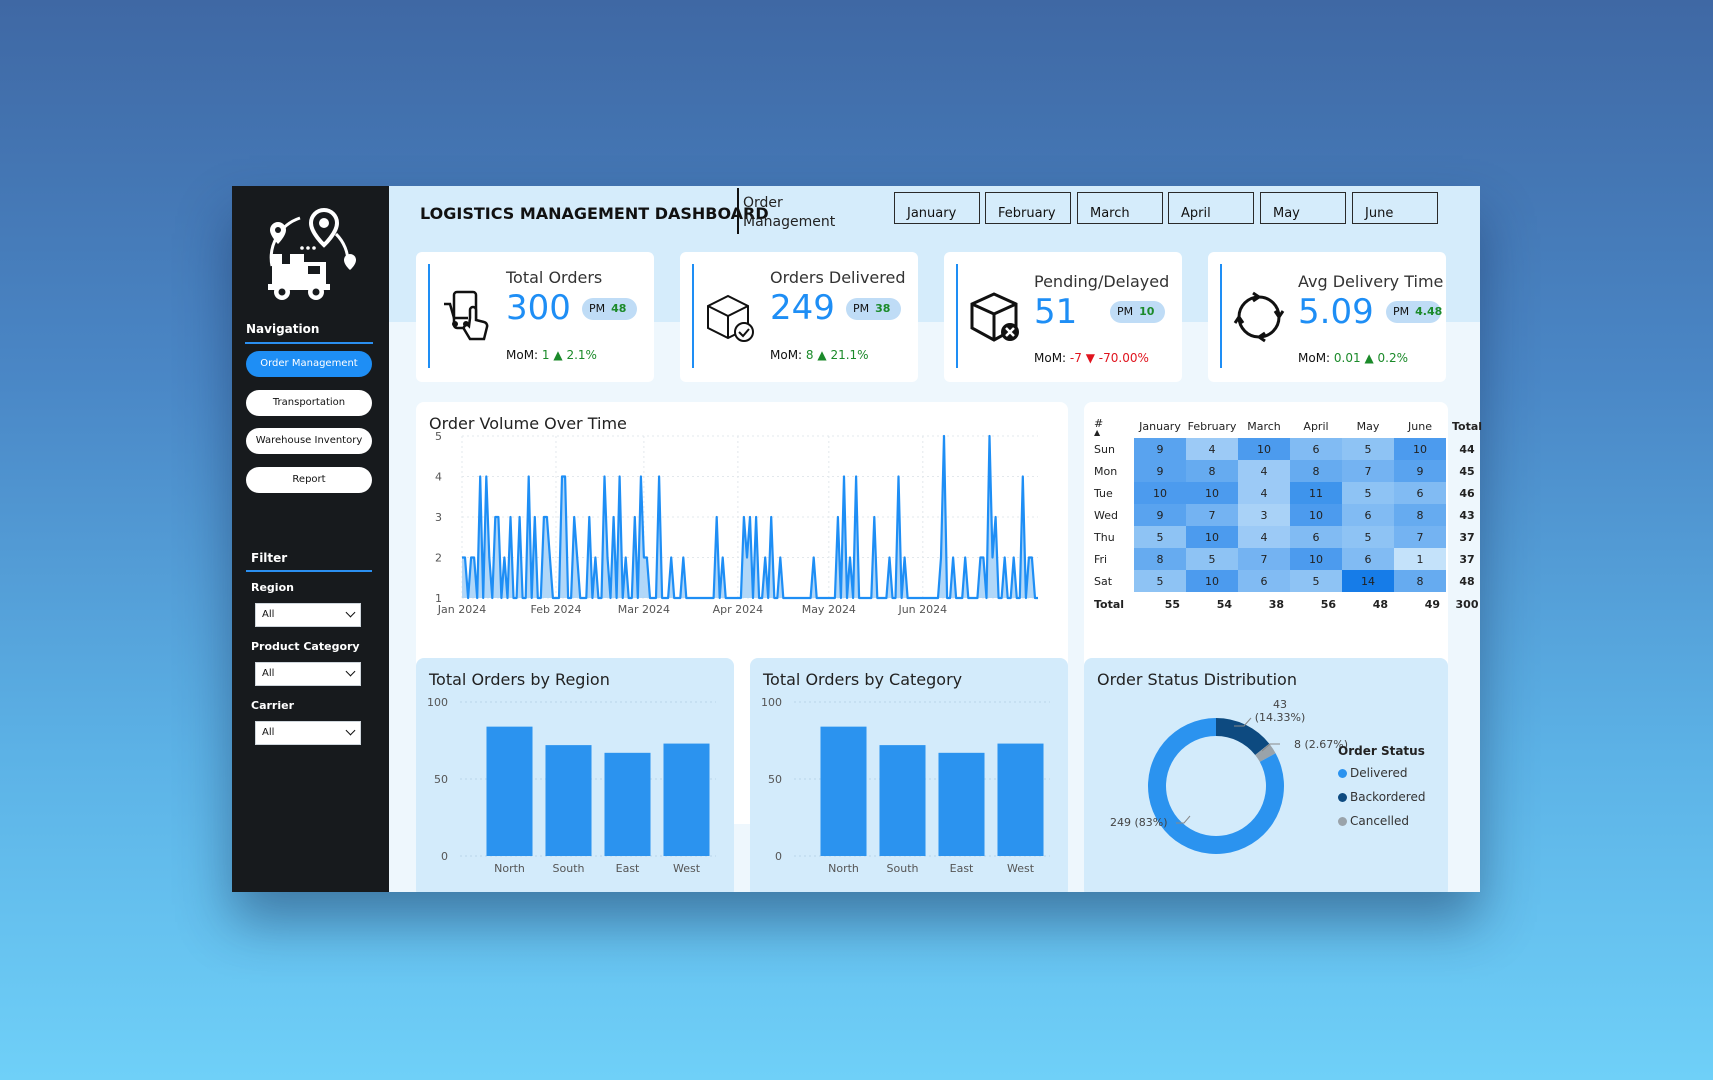  Describe the element at coordinates (1432, 604) in the screenshot. I see `heatmap-column-total: 49` at that location.